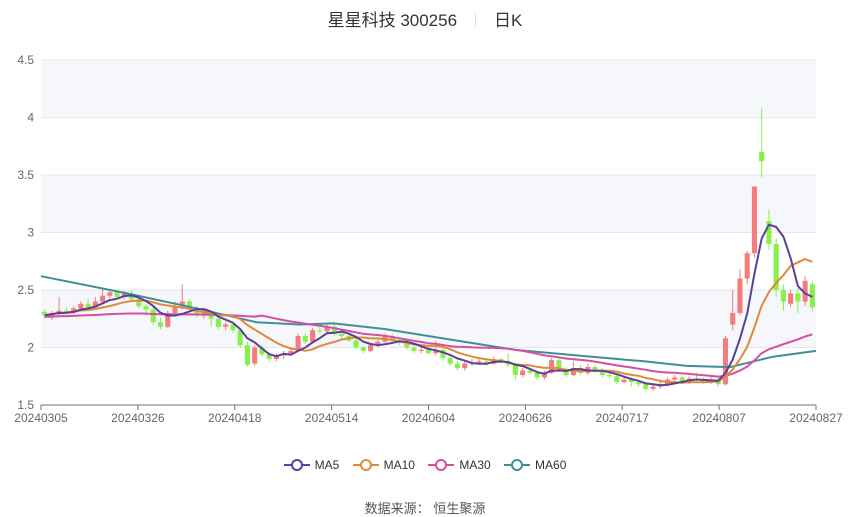 The height and width of the screenshot is (517, 850). What do you see at coordinates (425, 466) in the screenshot?
I see `chart-legend: MA5 MA10 MA30 MA60` at bounding box center [425, 466].